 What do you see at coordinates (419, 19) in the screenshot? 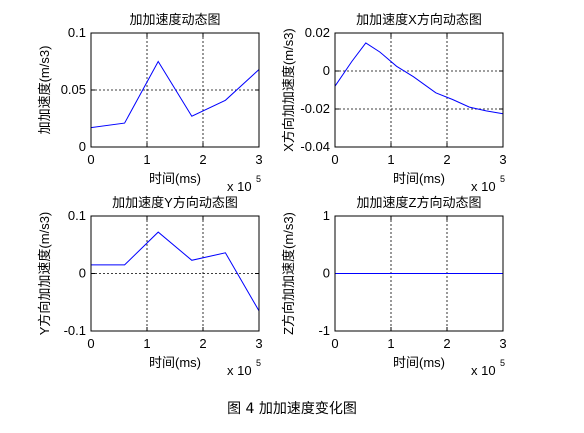
I see `chart-title: 加加速度X方向动态图` at bounding box center [419, 19].